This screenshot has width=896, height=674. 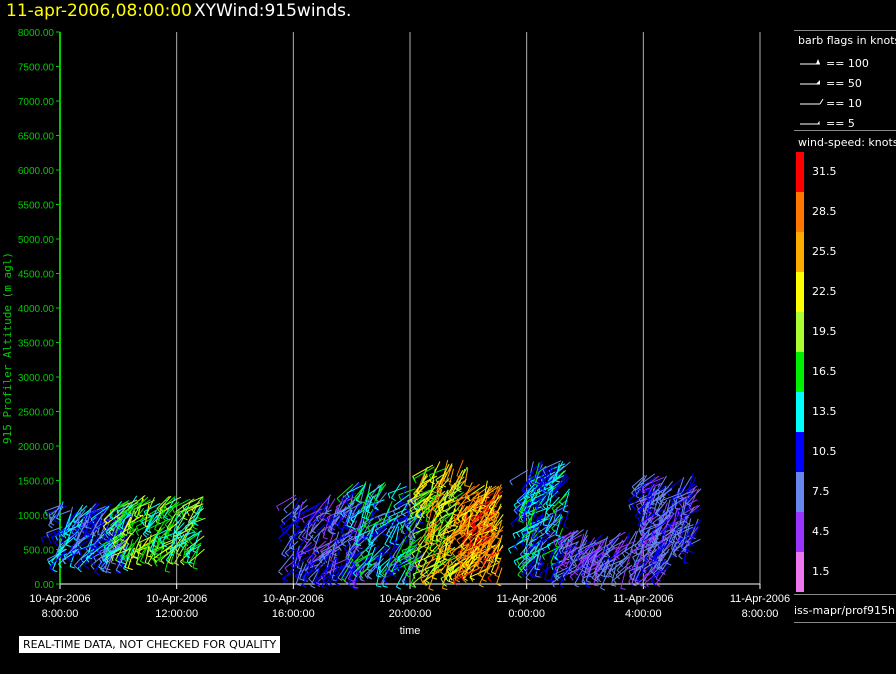 I want to click on y-axis-label: 915 Profiler Altitude (m agl), so click(x=7, y=348).